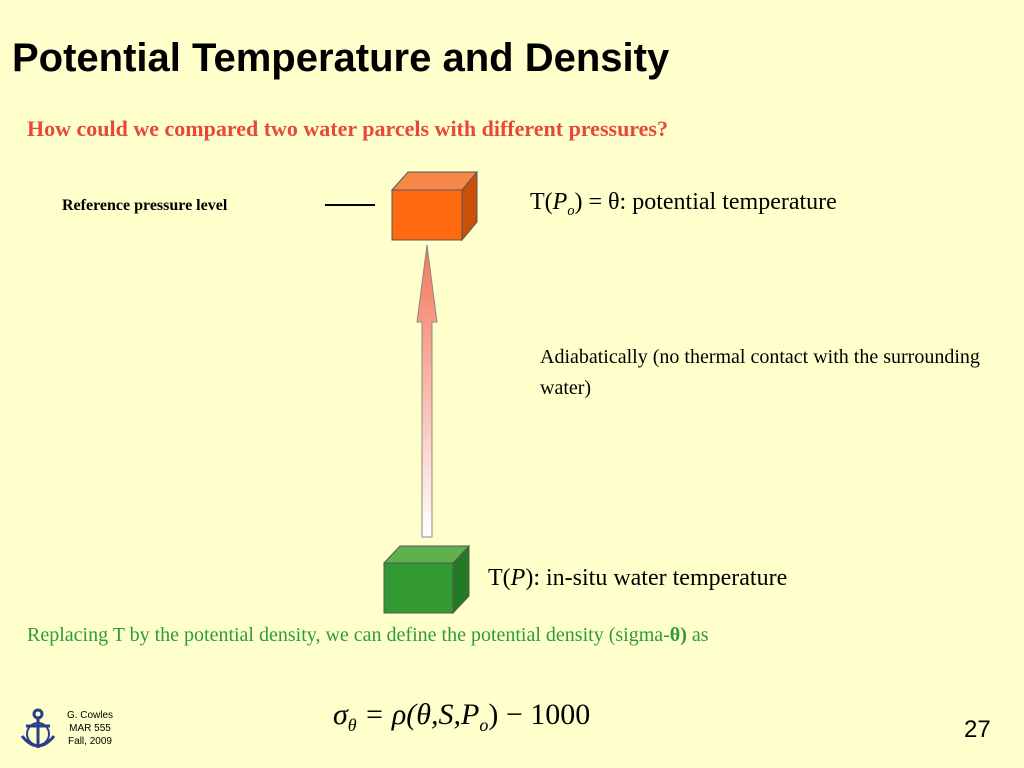 This screenshot has height=768, width=1024. I want to click on insitu-temp: T(P): in-situ water temperature, so click(637, 578).